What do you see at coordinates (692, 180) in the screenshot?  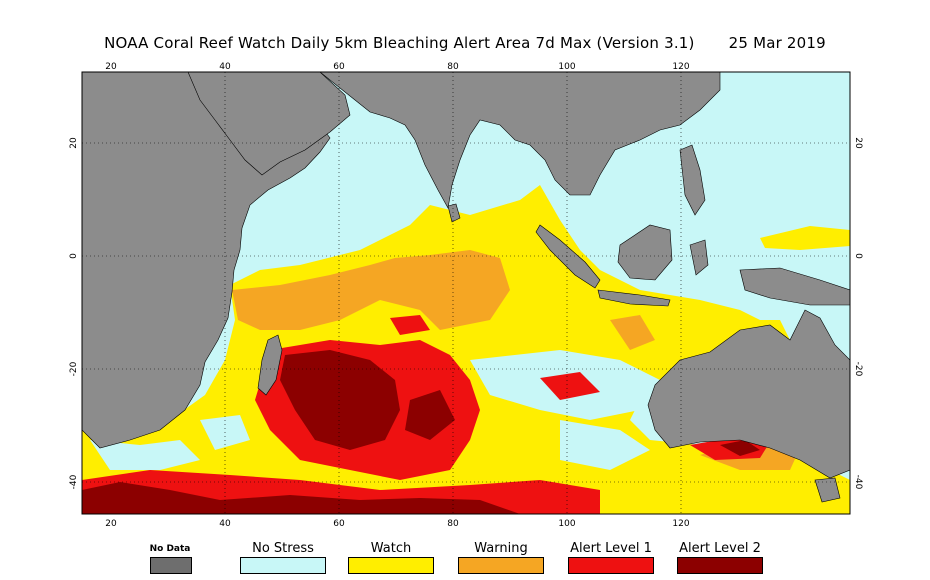 I see `land-philippines` at bounding box center [692, 180].